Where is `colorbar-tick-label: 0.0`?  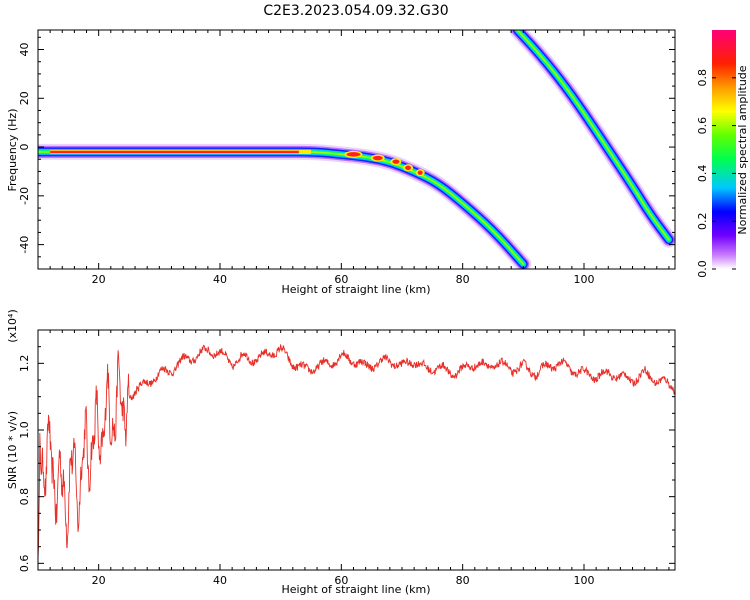 colorbar-tick-label: 0.0 is located at coordinates (702, 269).